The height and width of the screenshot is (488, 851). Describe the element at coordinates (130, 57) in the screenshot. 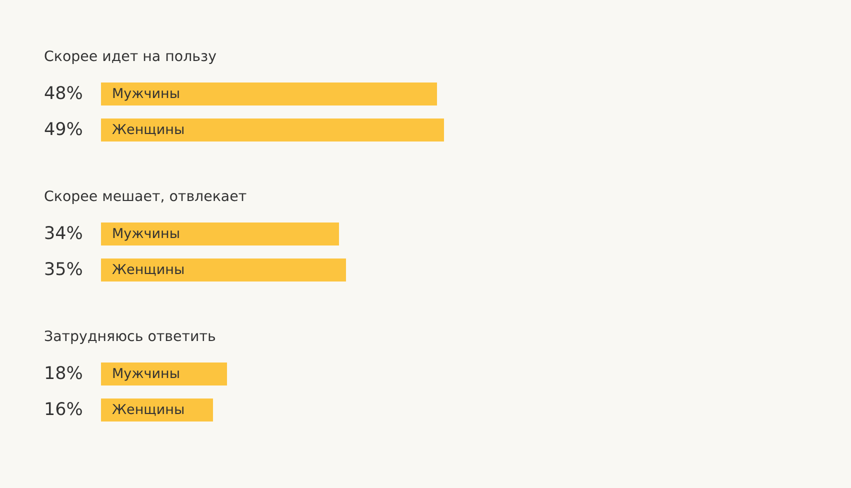

I see `y-tick-label: Скорее идет на пользу` at that location.